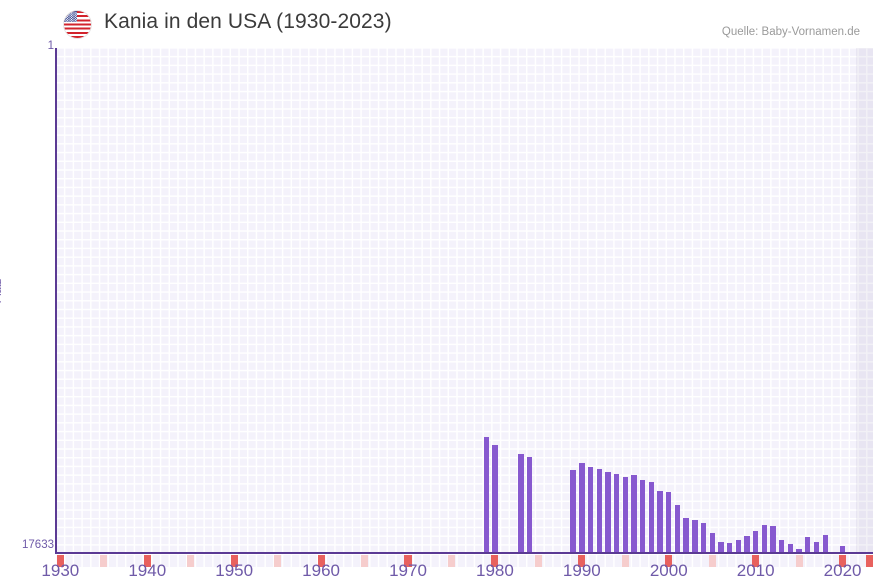 Image resolution: width=873 pixels, height=587 pixels. Describe the element at coordinates (581, 570) in the screenshot. I see `x-axis-tick-label: 1990` at that location.